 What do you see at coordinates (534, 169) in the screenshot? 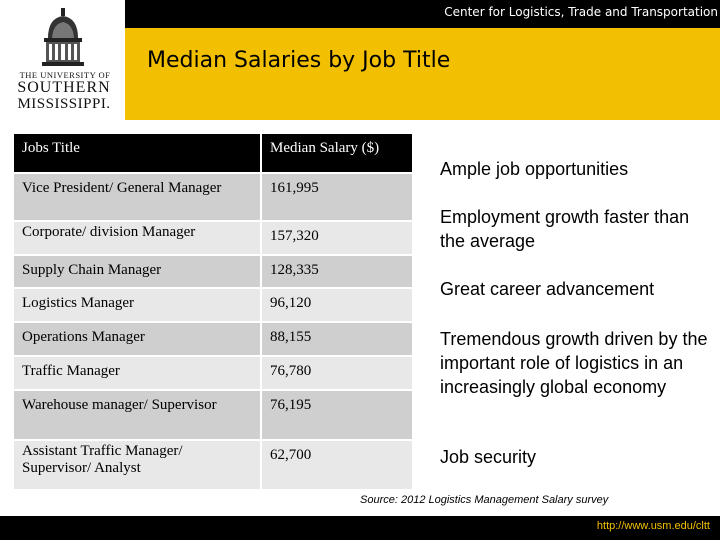
I see `bullet-item: Ample job opportunities` at bounding box center [534, 169].